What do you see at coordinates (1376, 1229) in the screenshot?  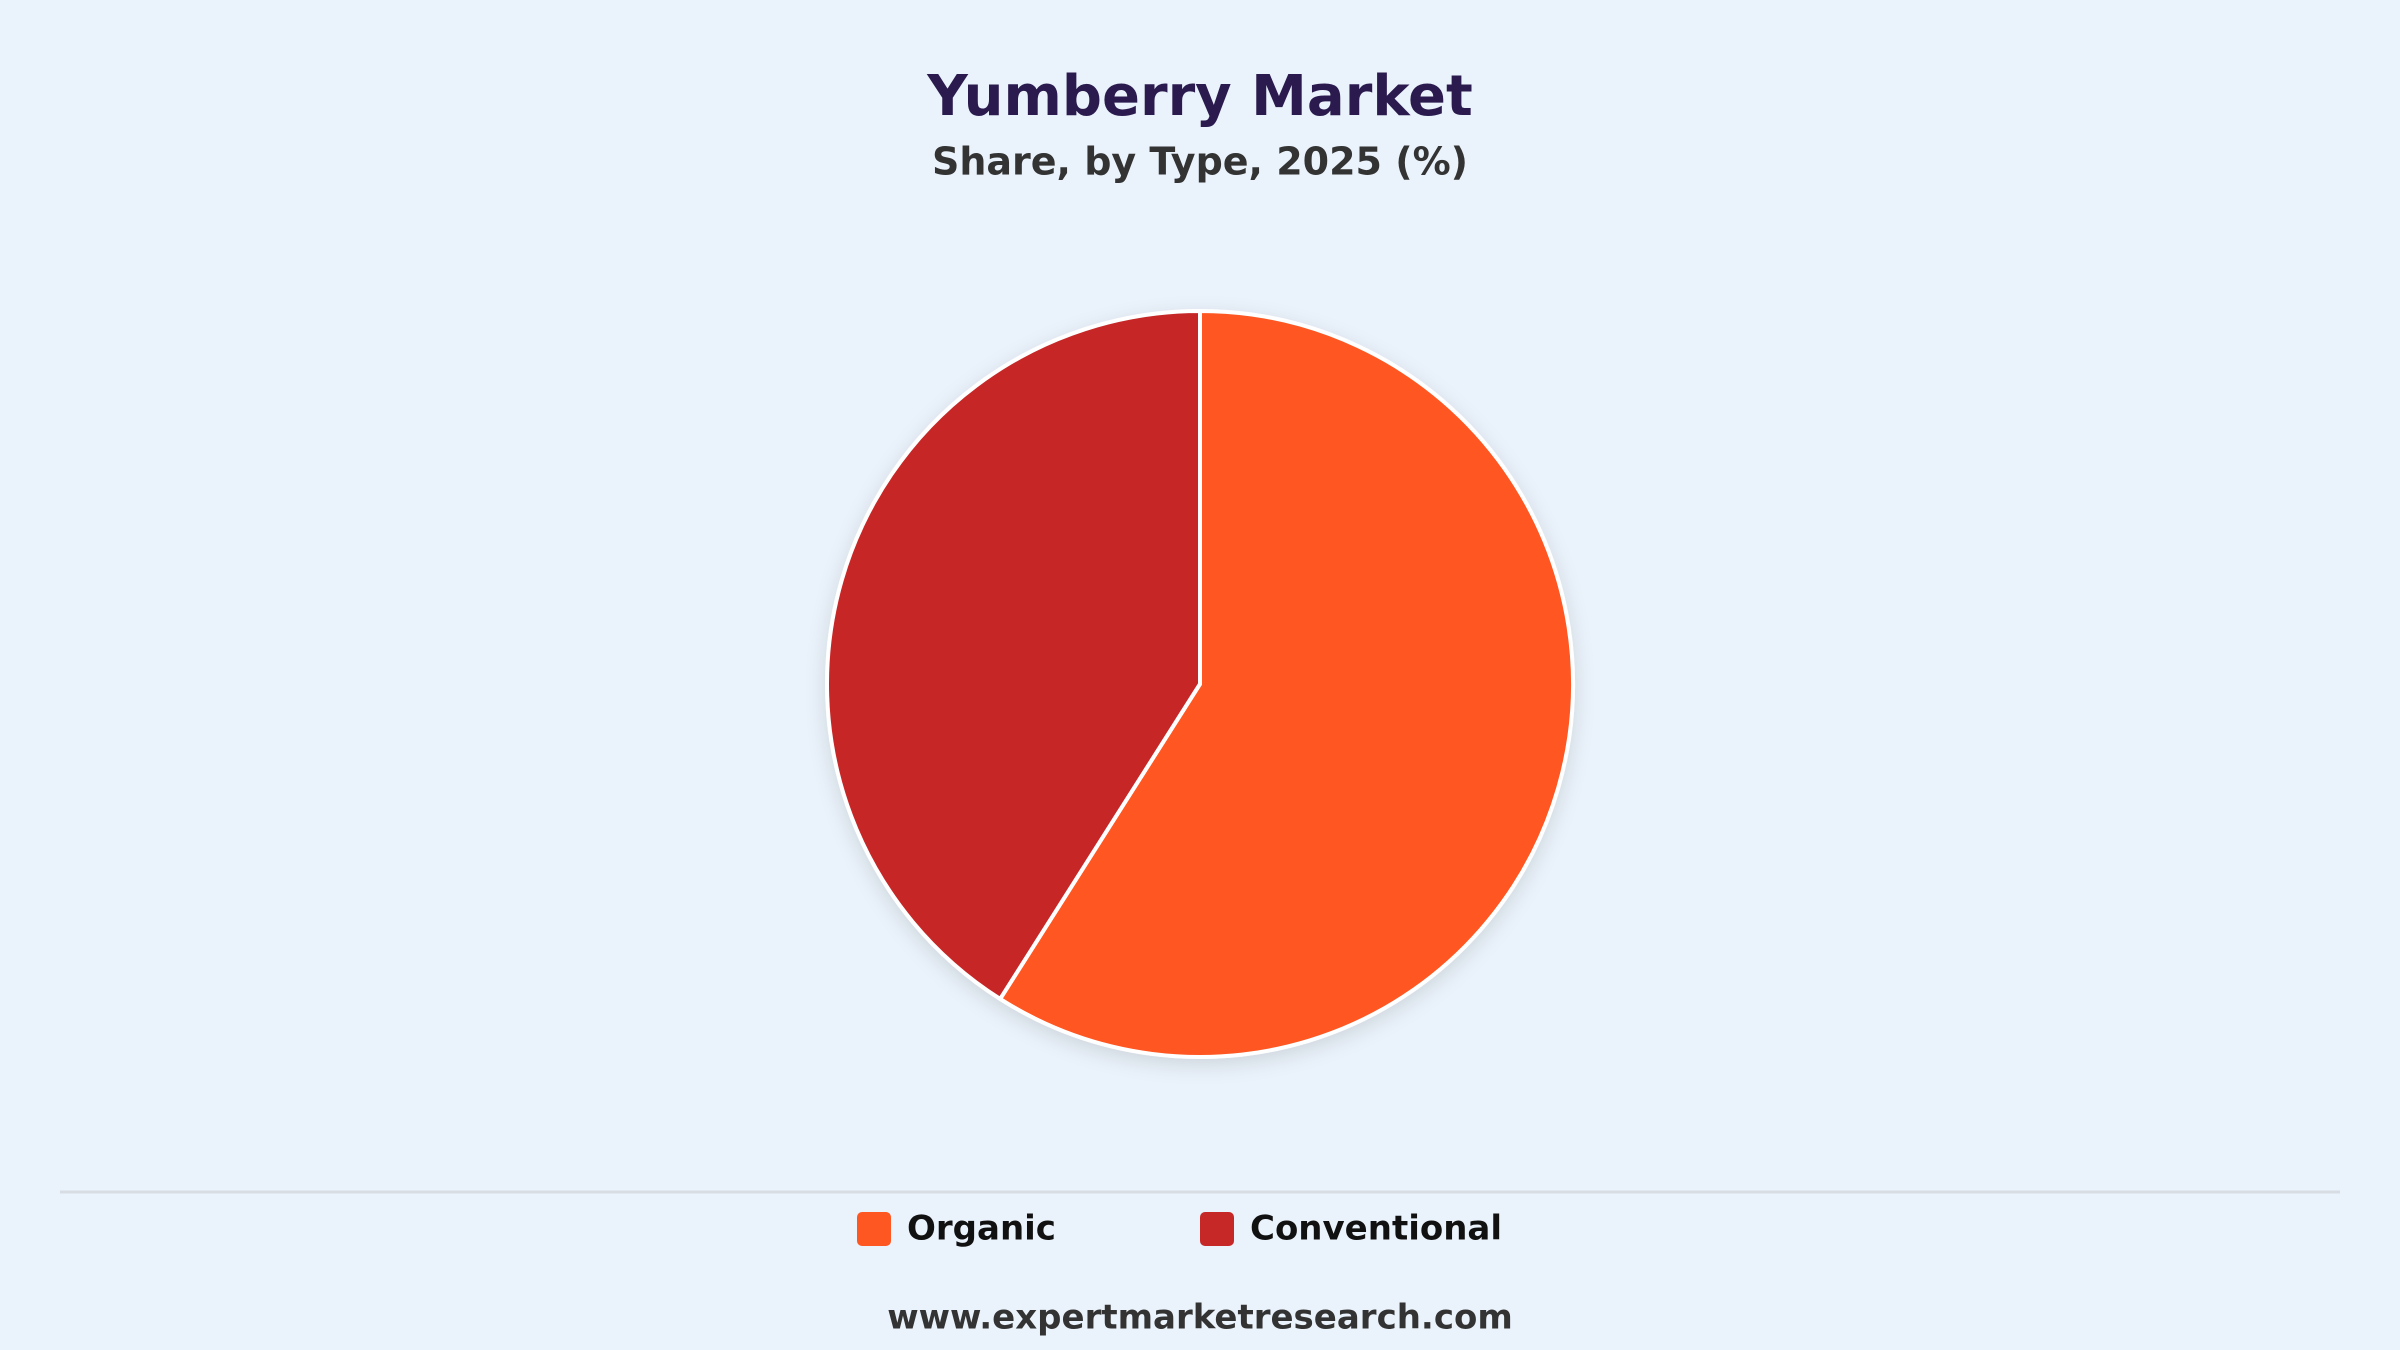 I see `legend-label: Conventional` at bounding box center [1376, 1229].